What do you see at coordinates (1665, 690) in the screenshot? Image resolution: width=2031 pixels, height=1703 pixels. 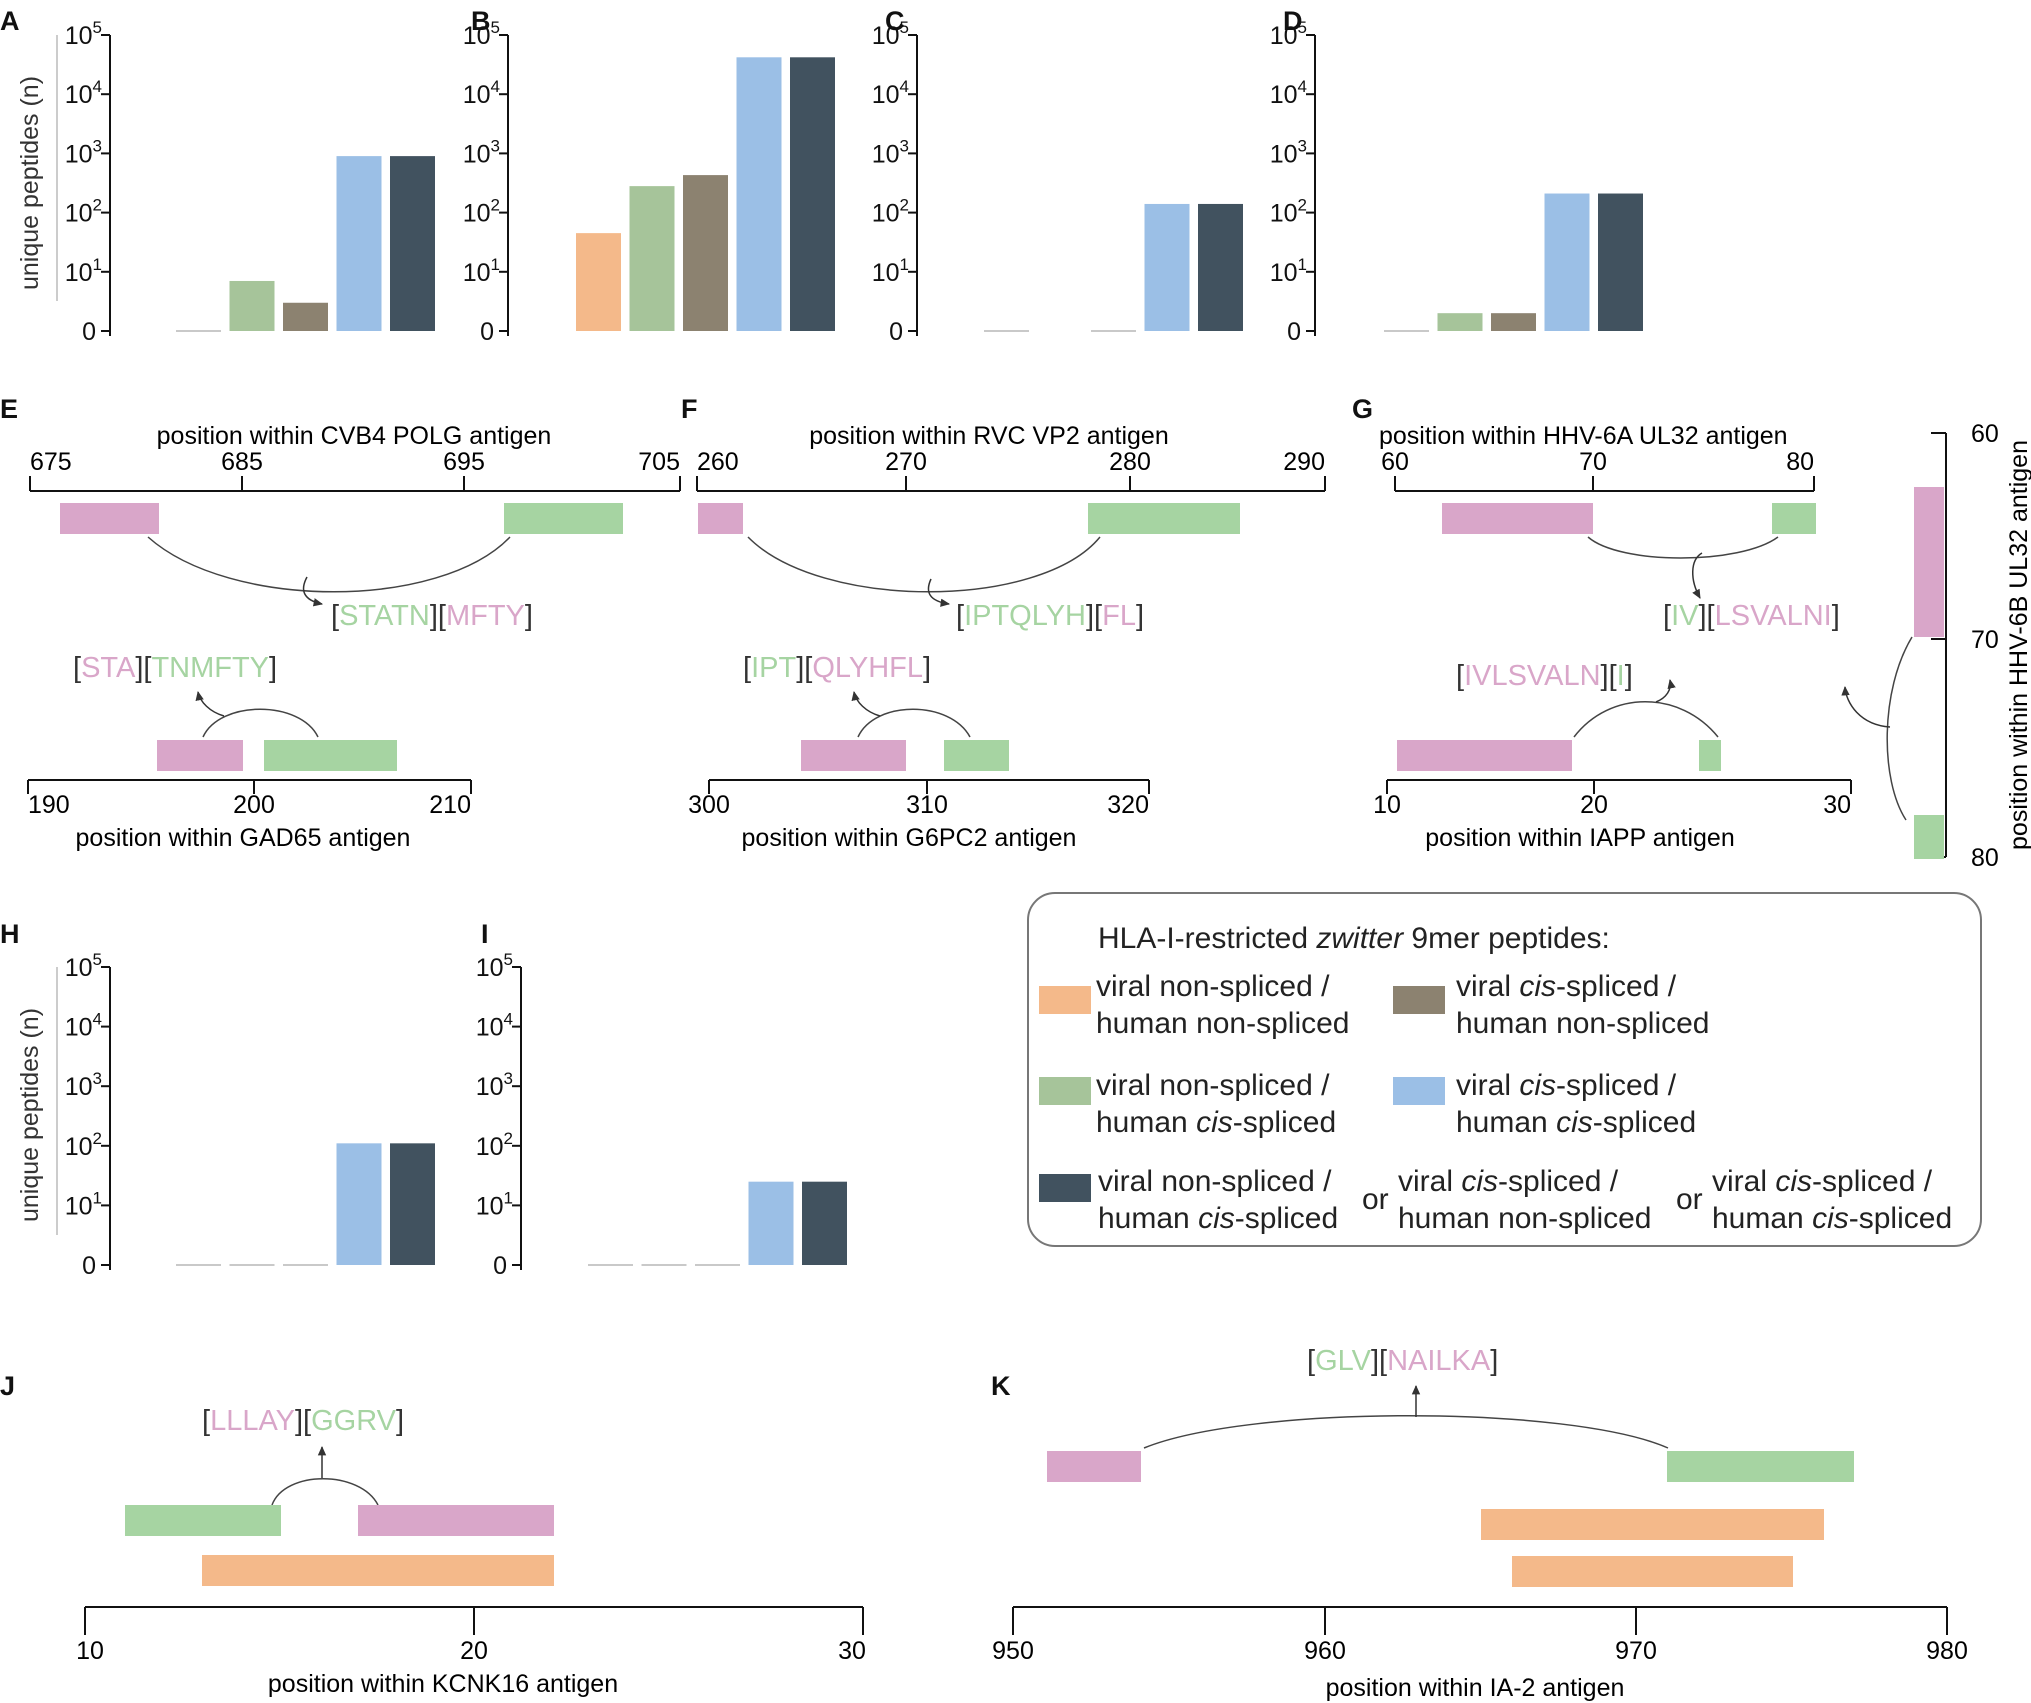 I see `panel-g-bottom-arrow` at bounding box center [1665, 690].